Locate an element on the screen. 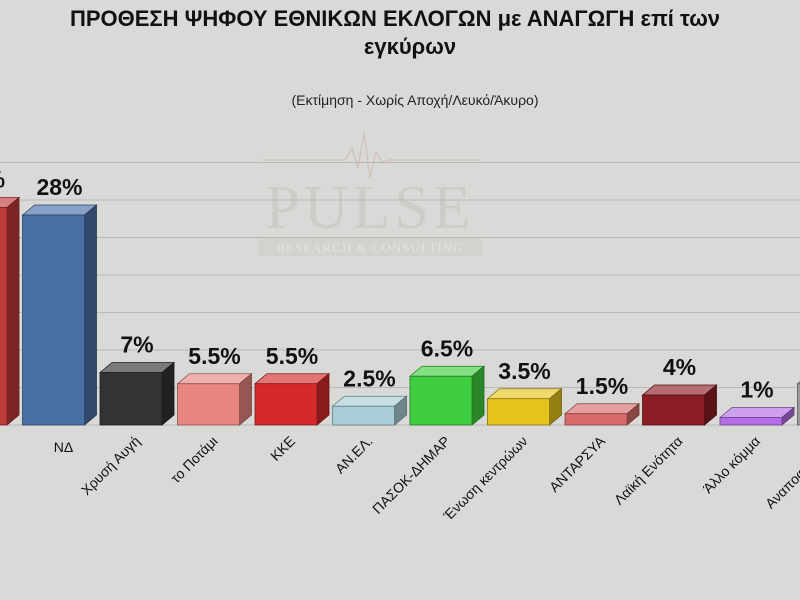  watermark-banner is located at coordinates (370, 247).